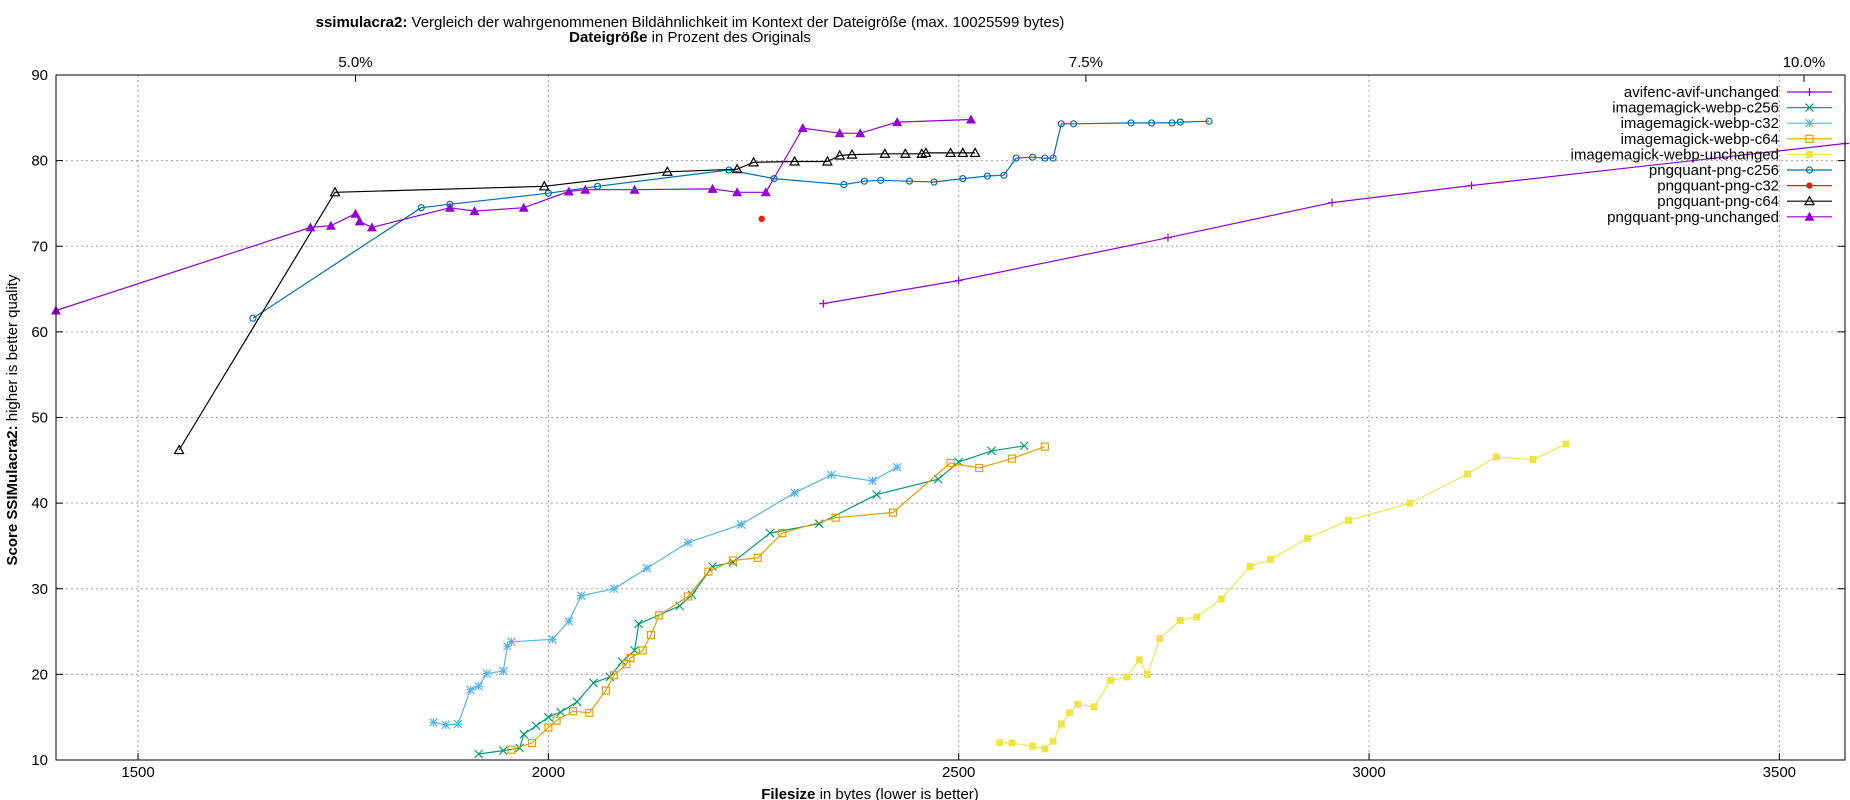  I want to click on x-tick-label: 1500, so click(137, 772).